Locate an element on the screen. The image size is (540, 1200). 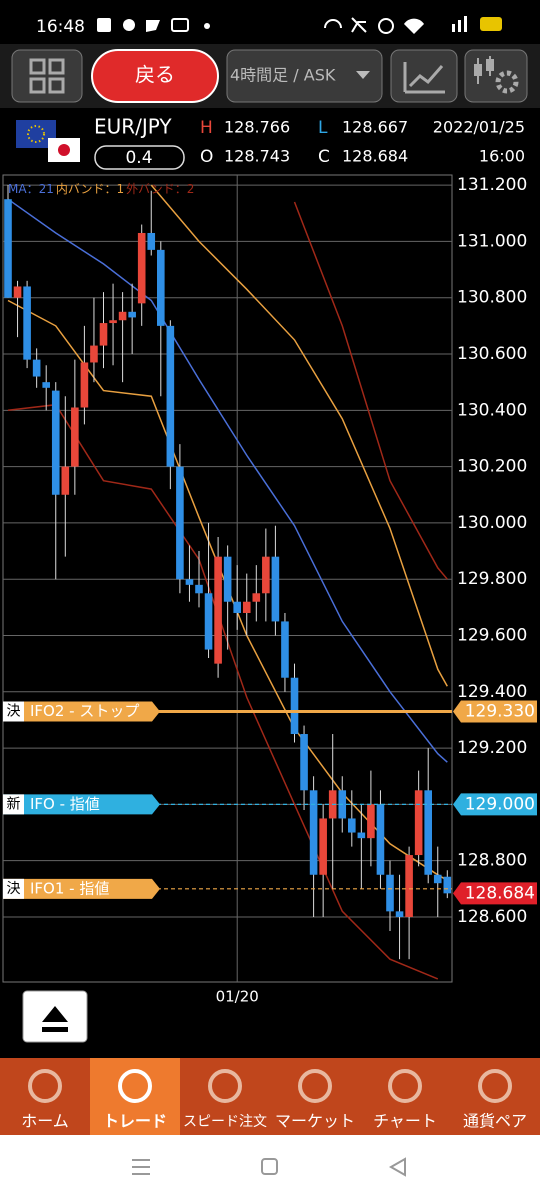
y-tick-label: 130.000 is located at coordinates (492, 523).